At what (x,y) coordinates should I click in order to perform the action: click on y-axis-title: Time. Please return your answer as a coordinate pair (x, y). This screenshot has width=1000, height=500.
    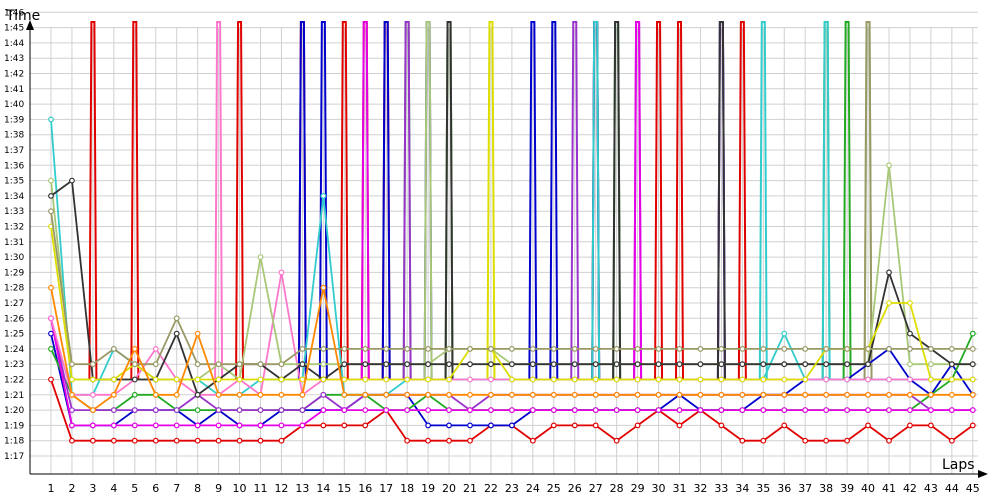
    Looking at the image, I should click on (22, 16).